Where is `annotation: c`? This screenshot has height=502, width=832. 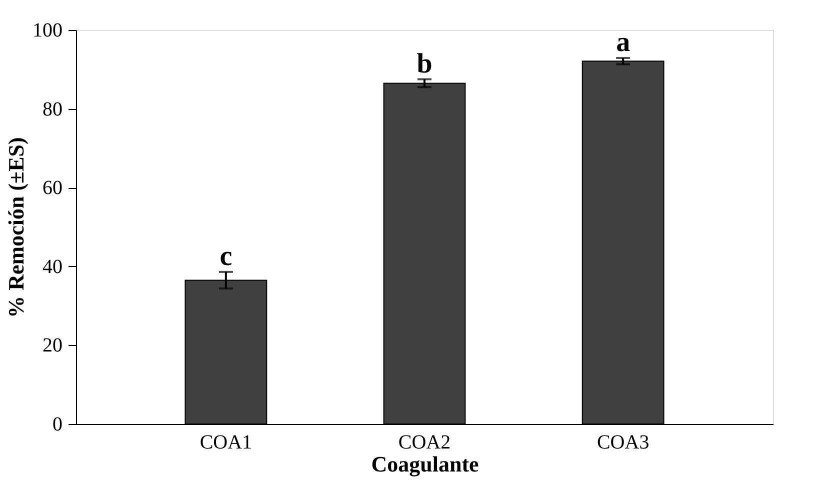
annotation: c is located at coordinates (226, 256).